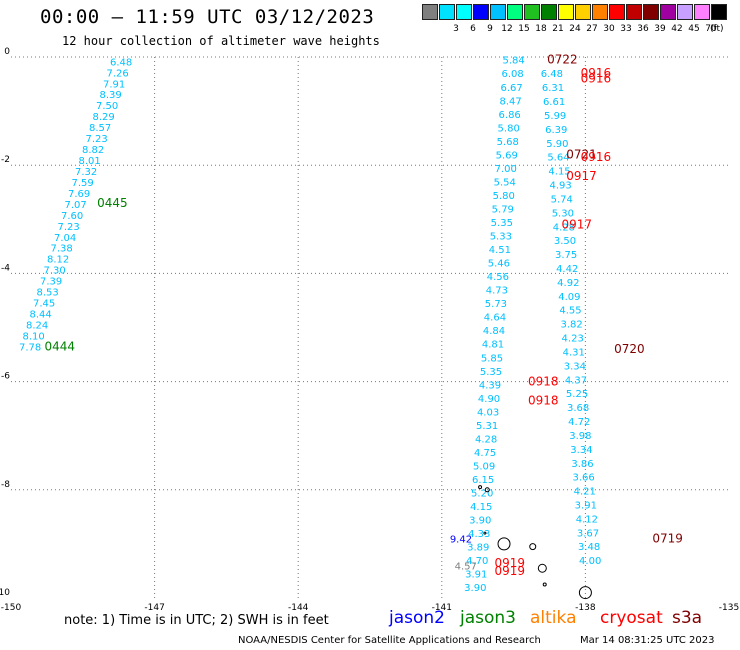  Describe the element at coordinates (570, 311) in the screenshot. I see `track-right-value: 4.55` at that location.